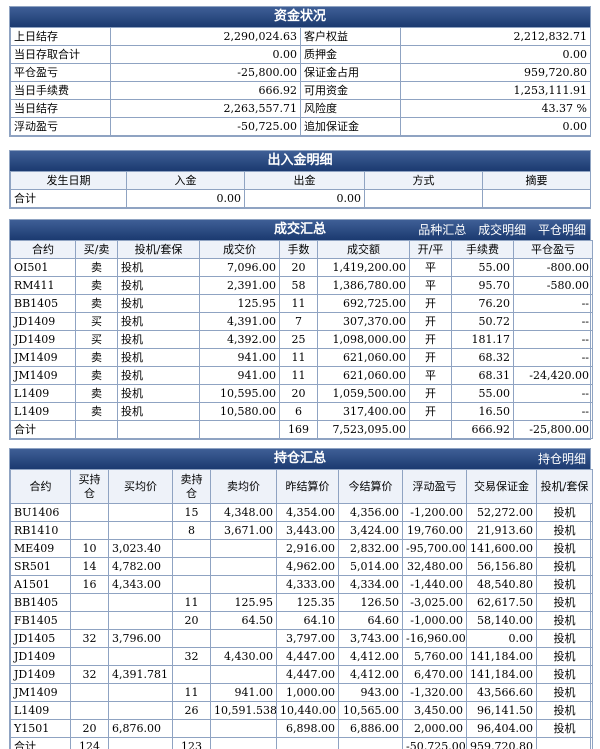 The height and width of the screenshot is (749, 600). Describe the element at coordinates (43, 393) in the screenshot. I see `table-cell: L1409` at that location.